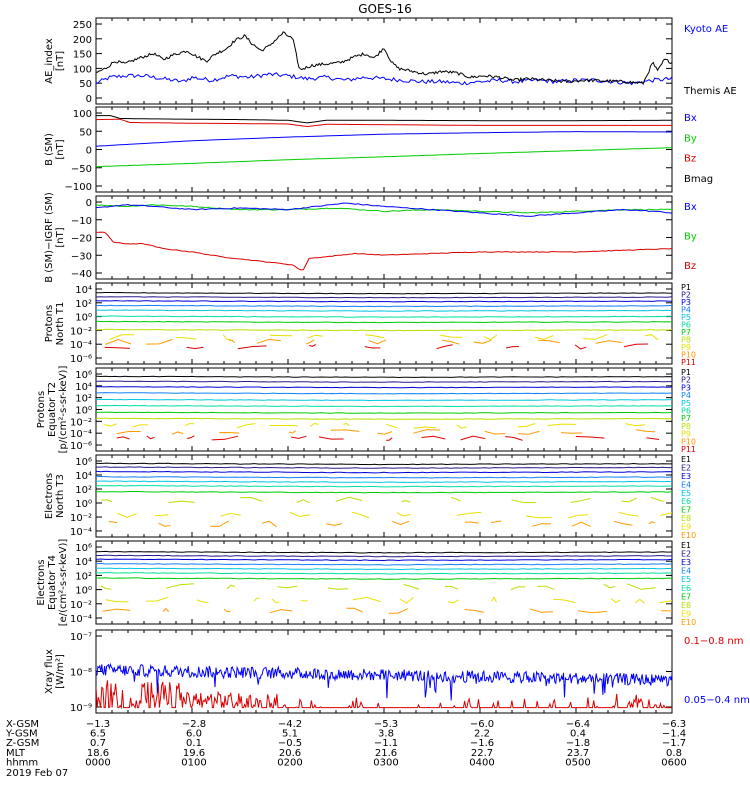  Describe the element at coordinates (482, 724) in the screenshot. I see `ephem-value: −6.0` at that location.